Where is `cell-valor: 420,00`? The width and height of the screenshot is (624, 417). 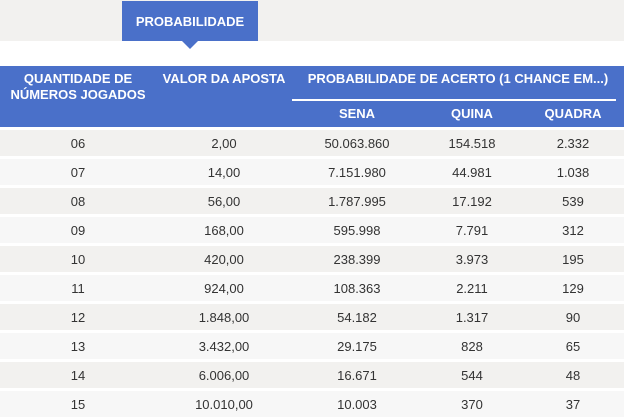
cell-valor: 420,00 is located at coordinates (224, 259).